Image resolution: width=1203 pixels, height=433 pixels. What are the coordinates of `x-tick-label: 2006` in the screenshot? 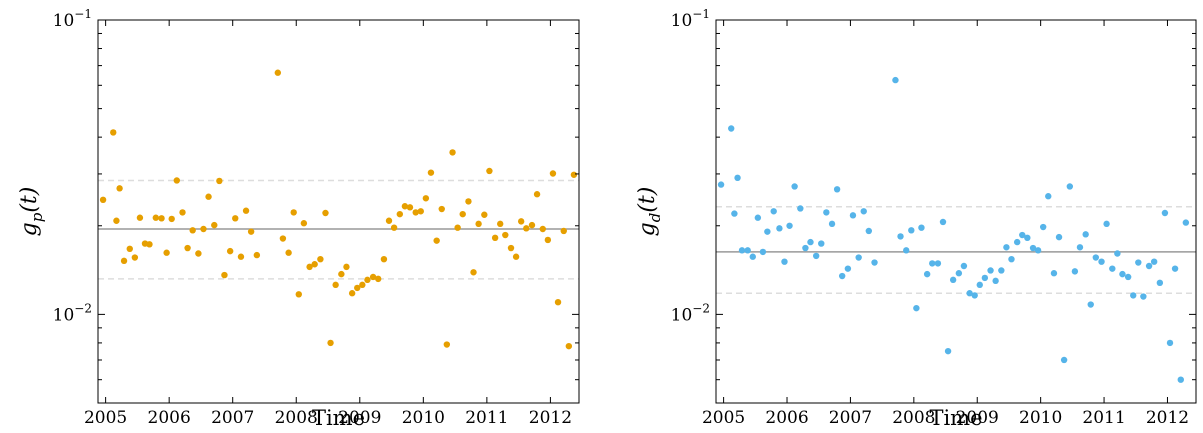 It's located at (786, 418).